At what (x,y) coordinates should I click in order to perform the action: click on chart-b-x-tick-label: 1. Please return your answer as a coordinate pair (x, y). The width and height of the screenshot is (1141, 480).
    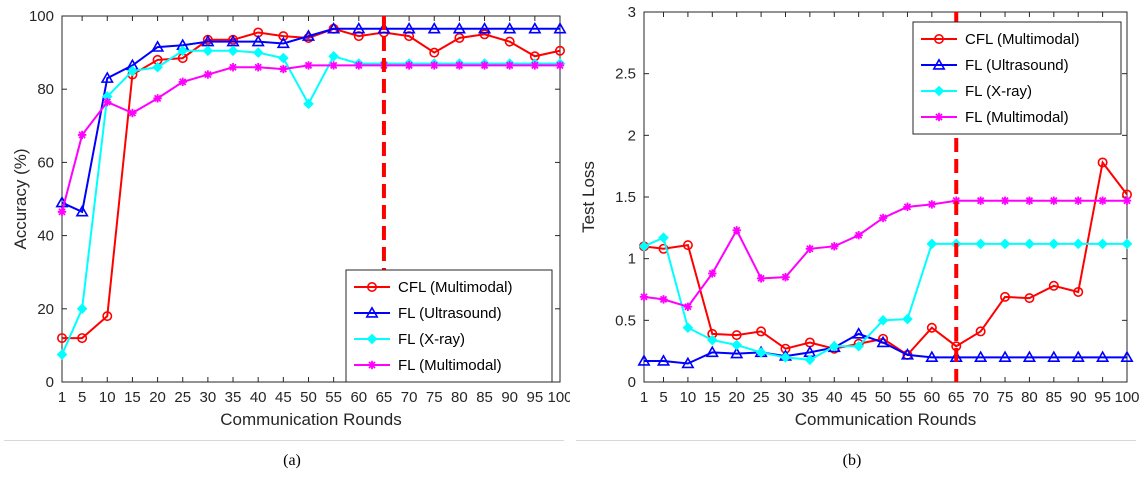
    Looking at the image, I should click on (644, 397).